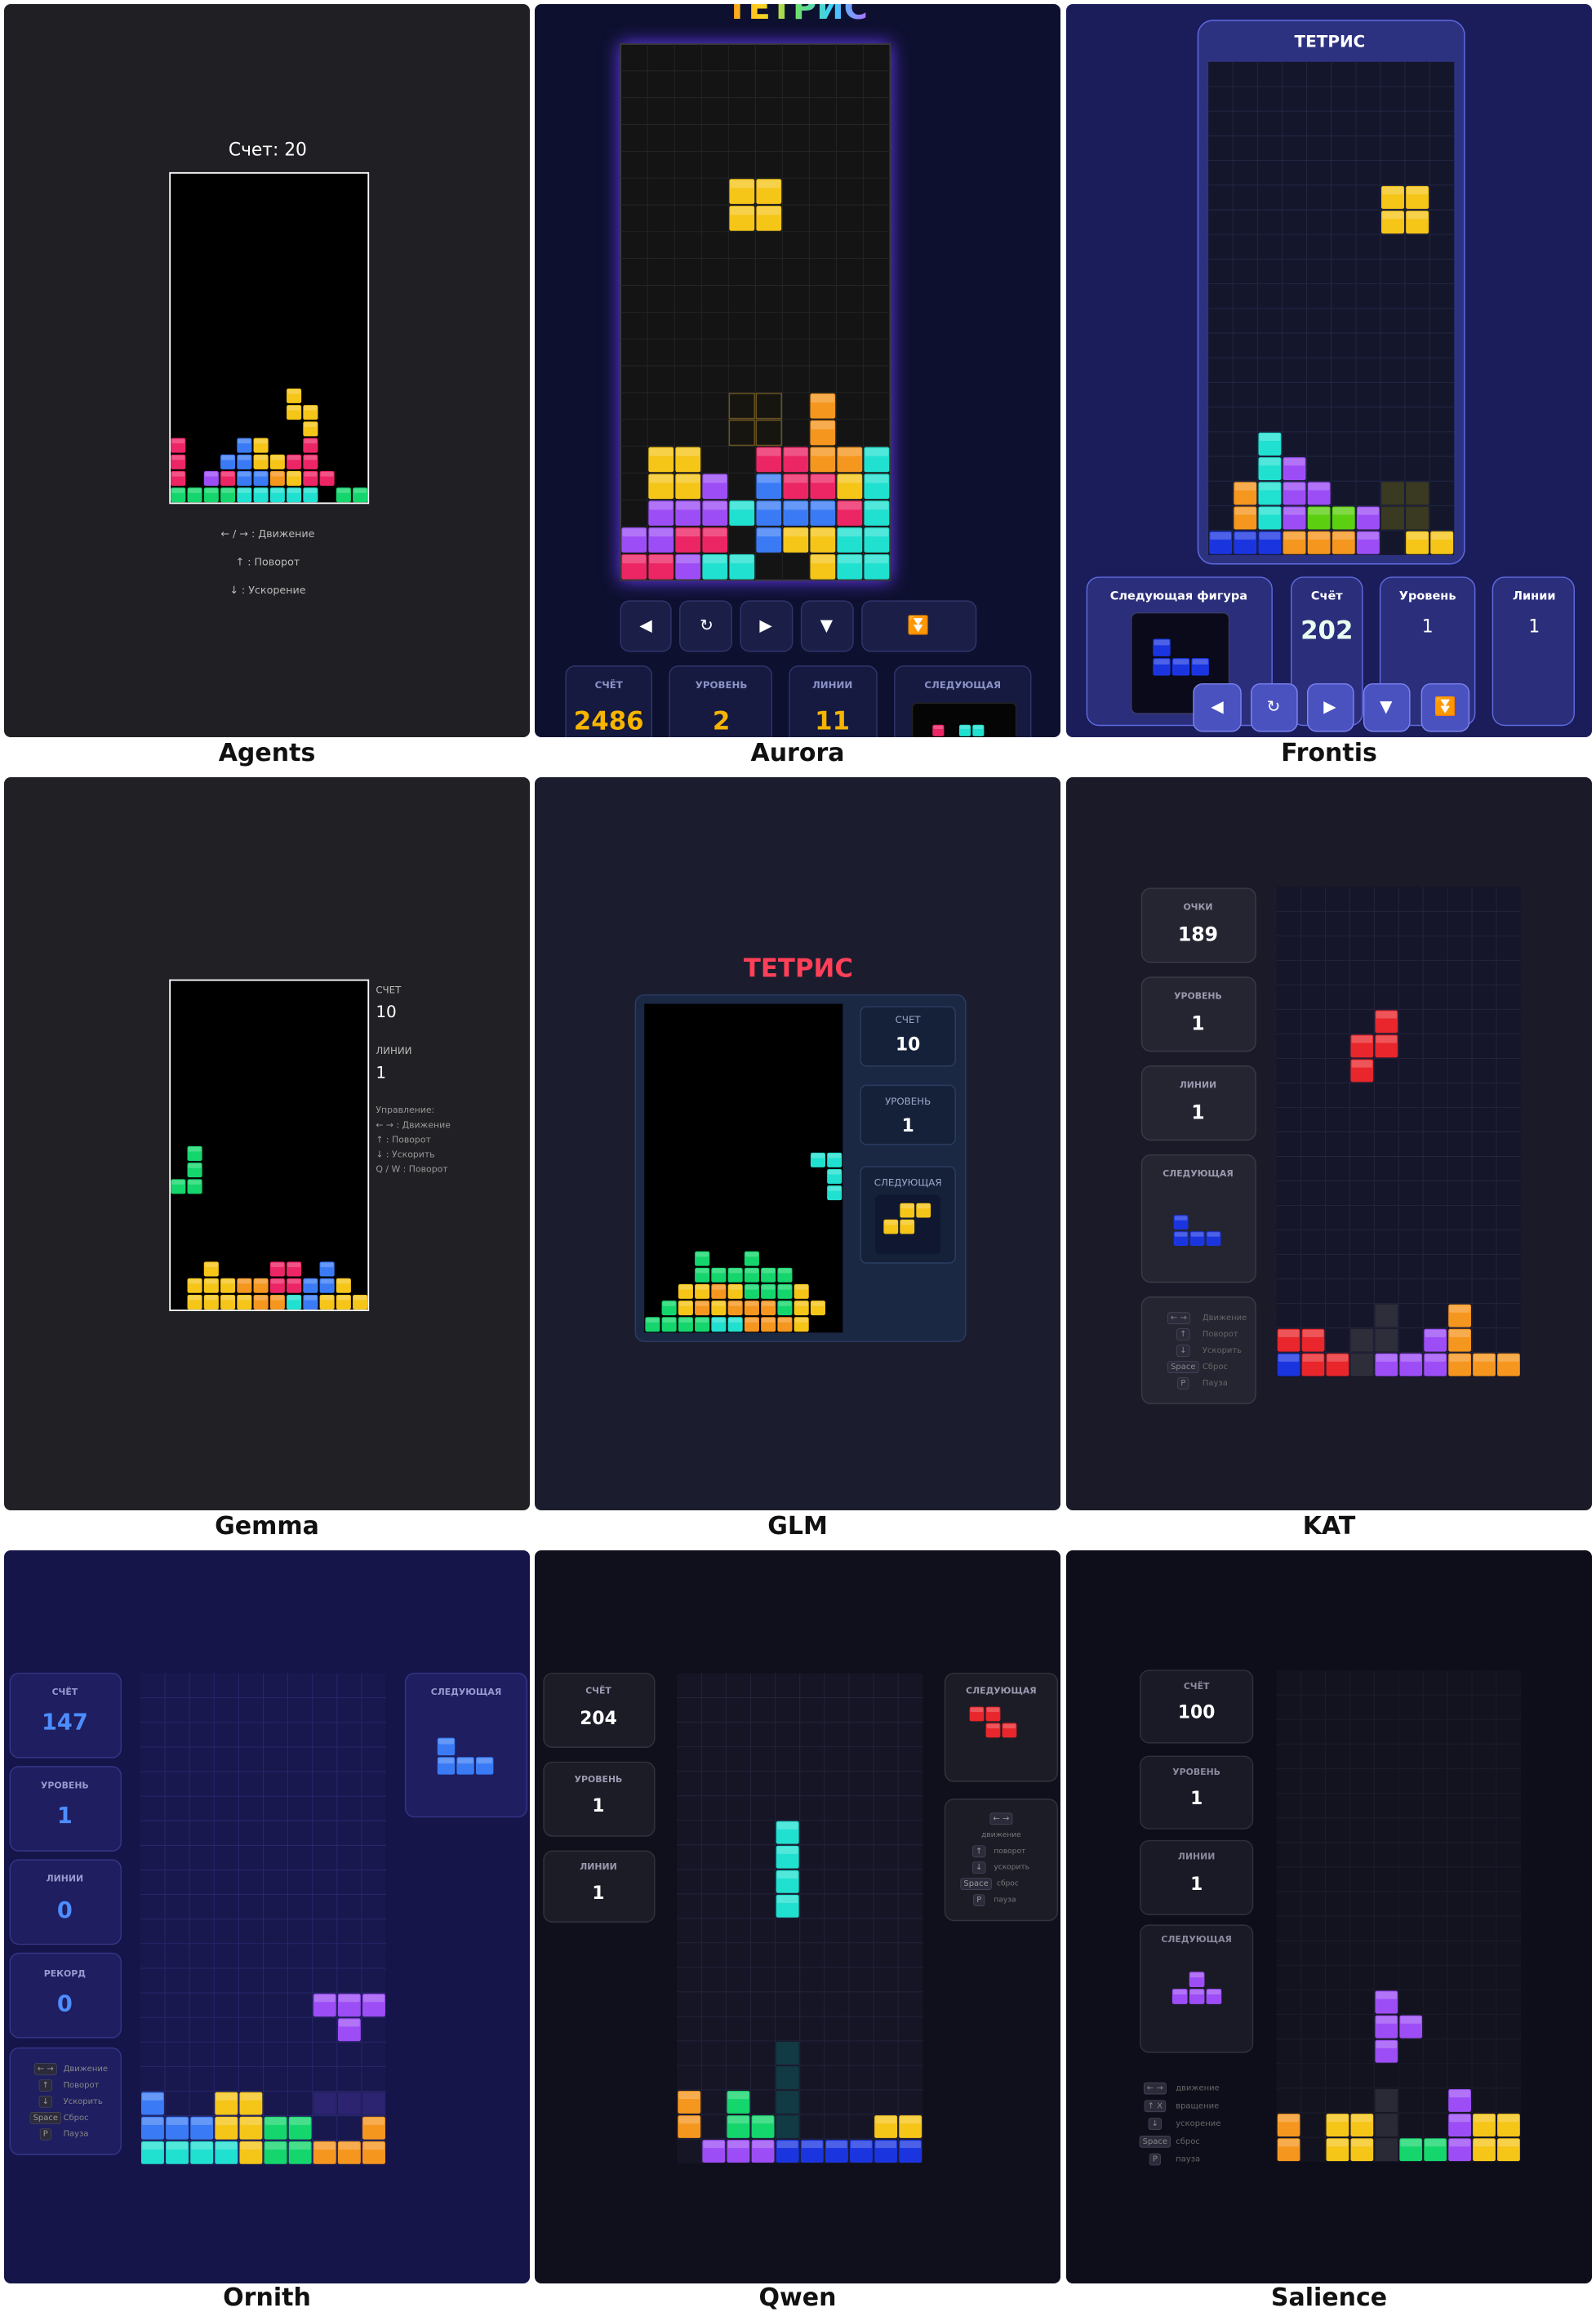  What do you see at coordinates (1179, 1318) in the screenshot?
I see `key-hint: ← →` at bounding box center [1179, 1318].